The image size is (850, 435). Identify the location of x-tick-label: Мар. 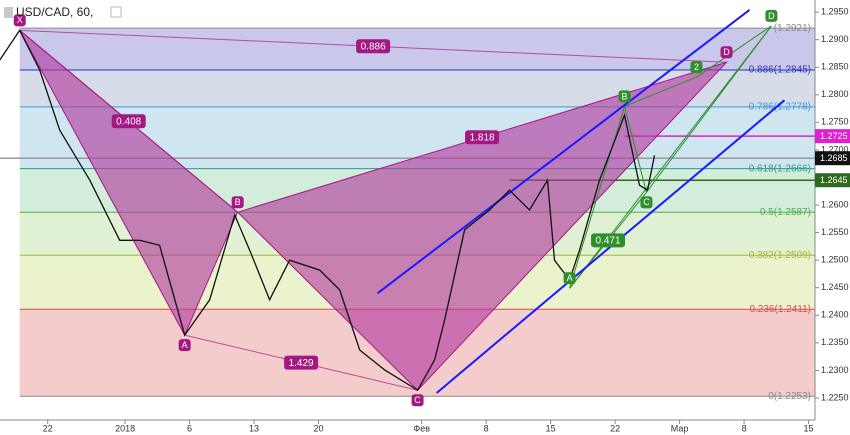
(680, 428).